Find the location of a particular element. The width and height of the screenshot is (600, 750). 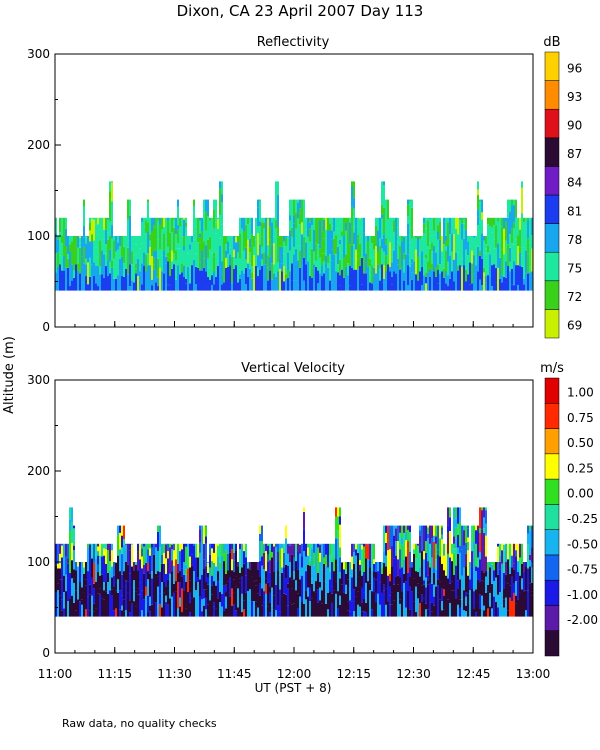

colorbar-label: 0.00 is located at coordinates (580, 494).